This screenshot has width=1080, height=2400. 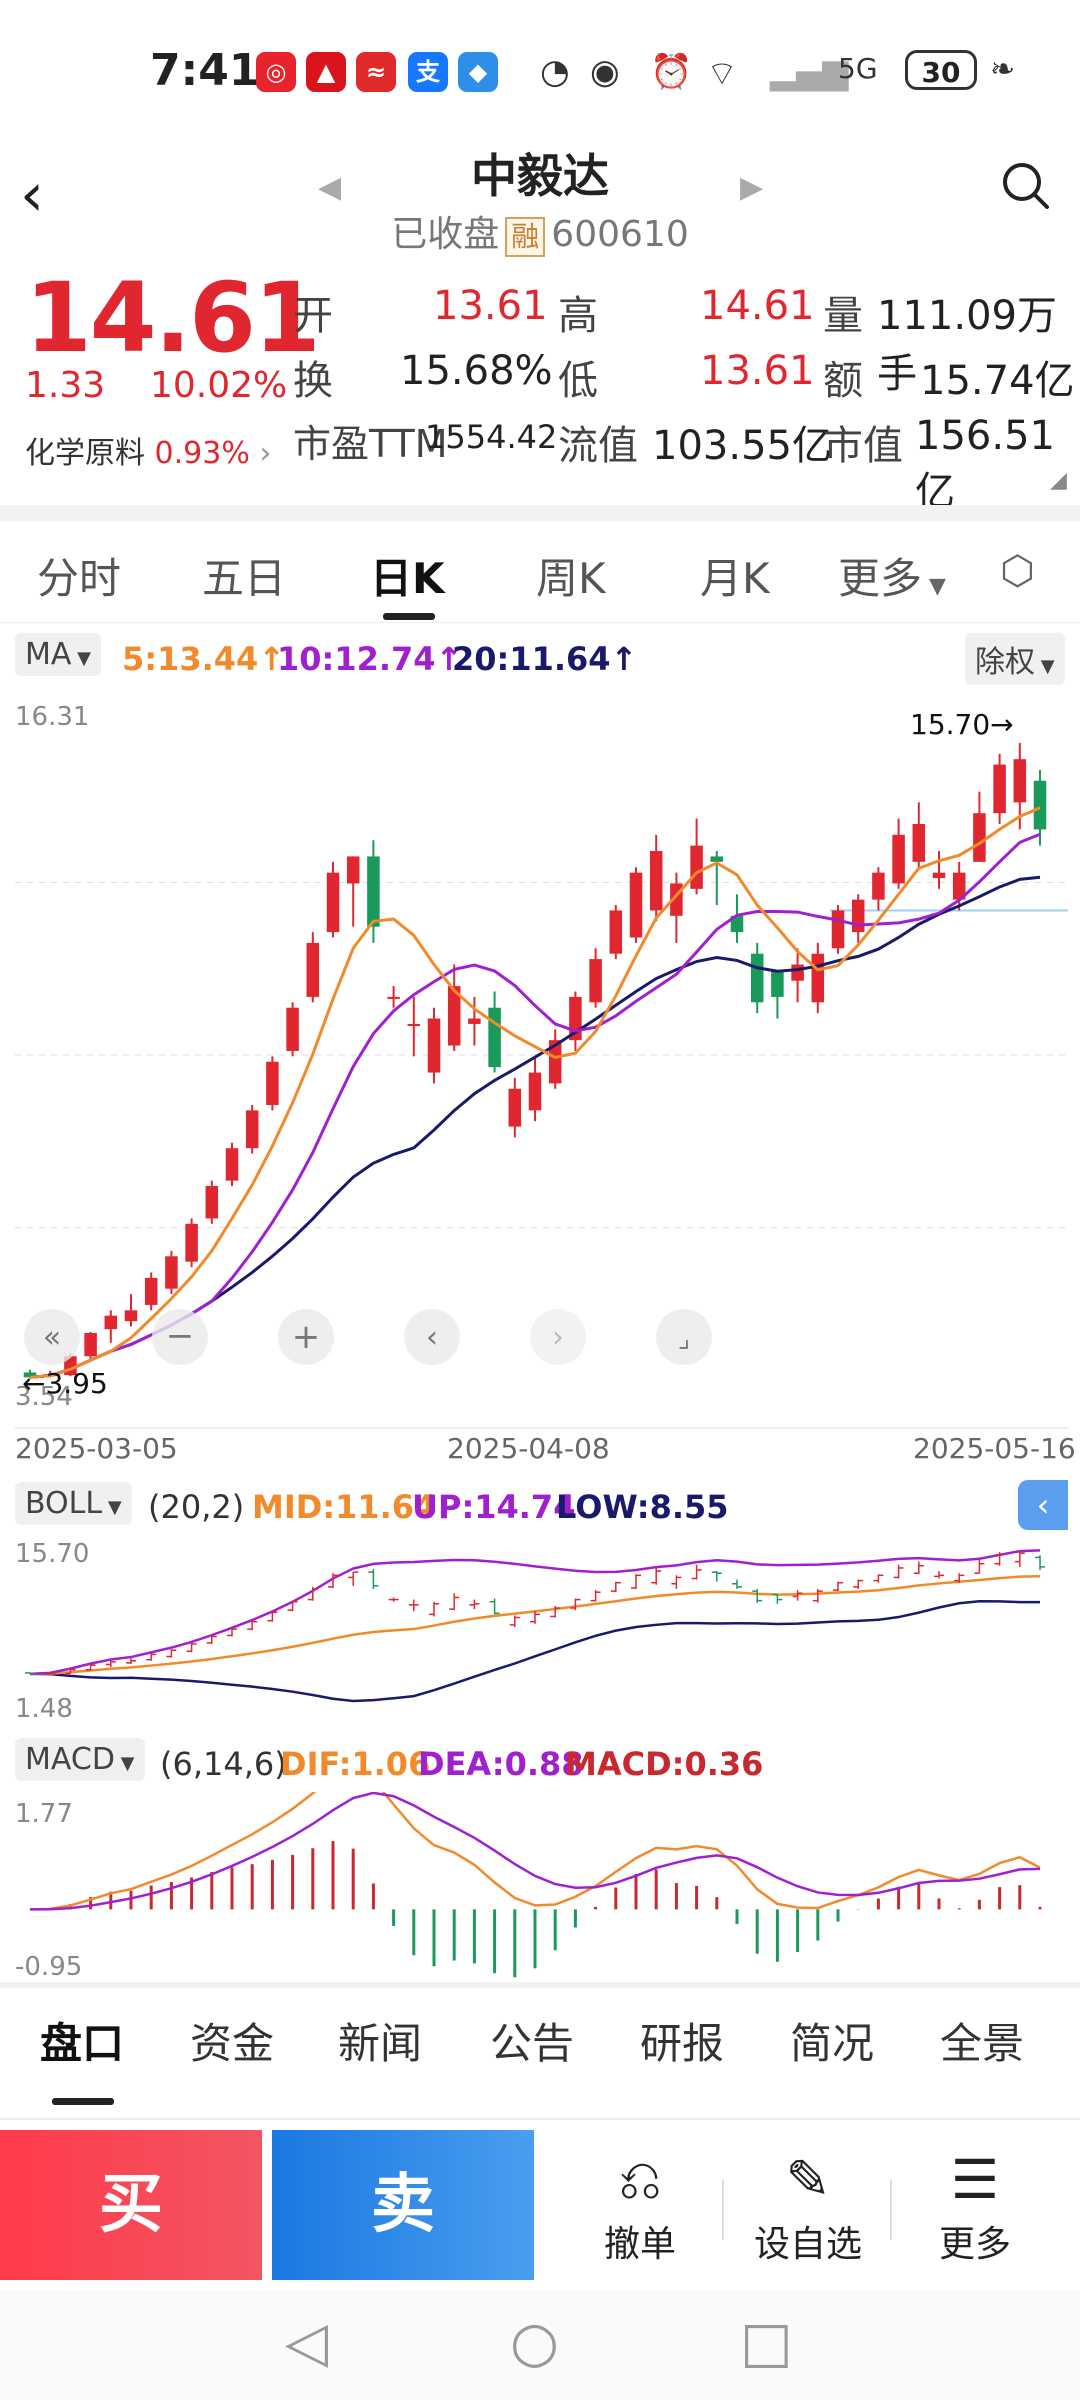 I want to click on high-label: 高, so click(x=578, y=316).